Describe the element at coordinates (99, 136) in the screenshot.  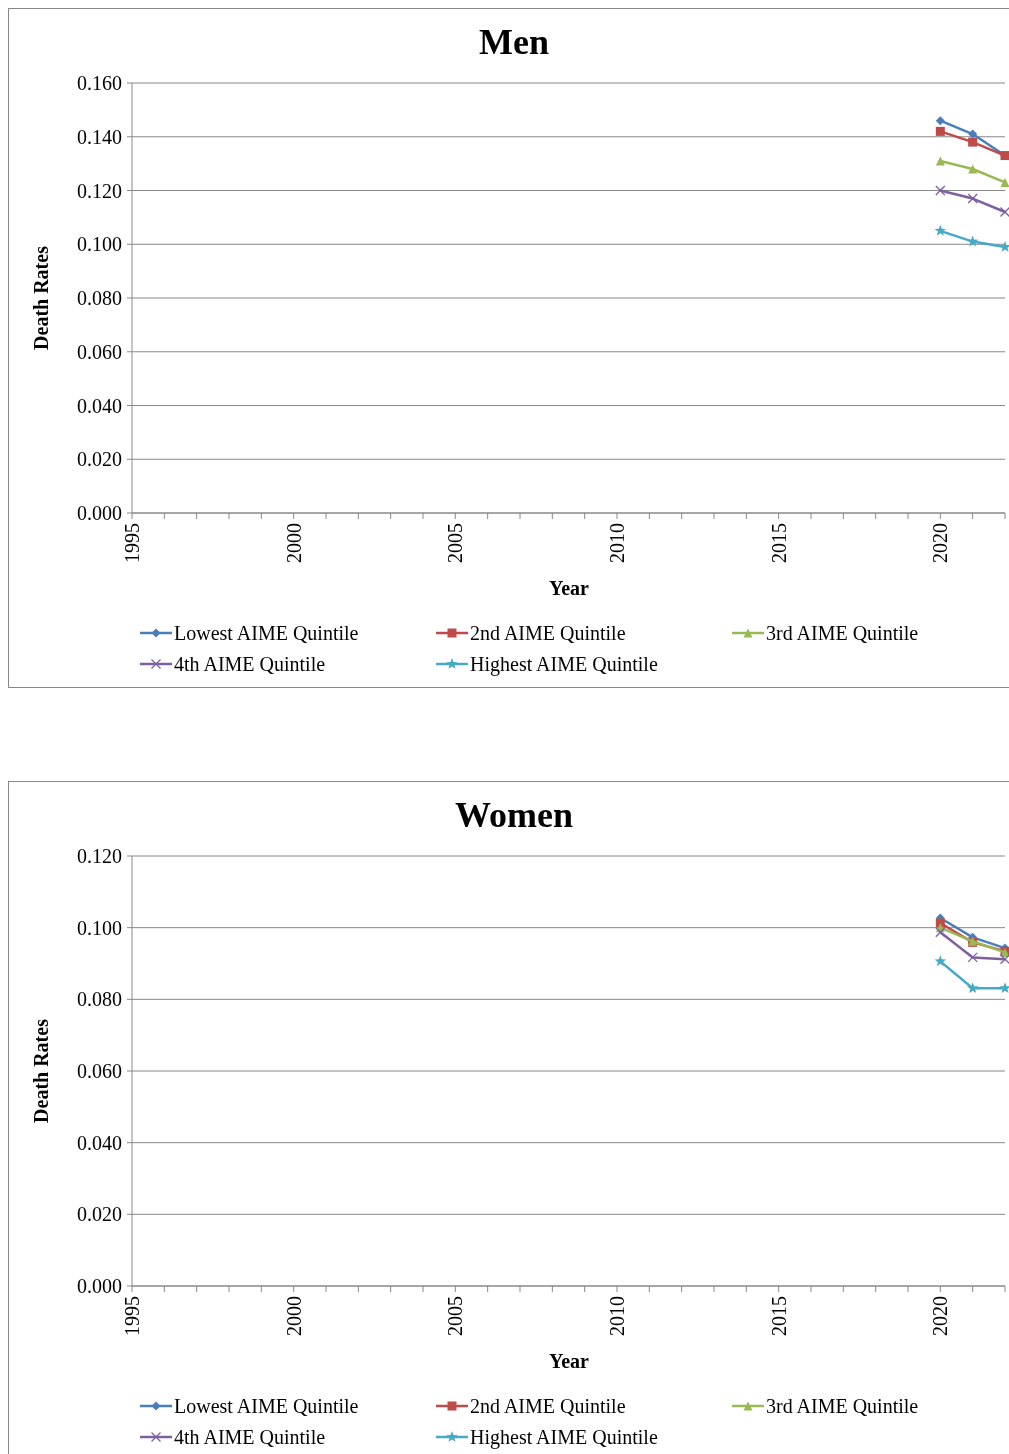
I see `y-tick-label: 0.140` at that location.